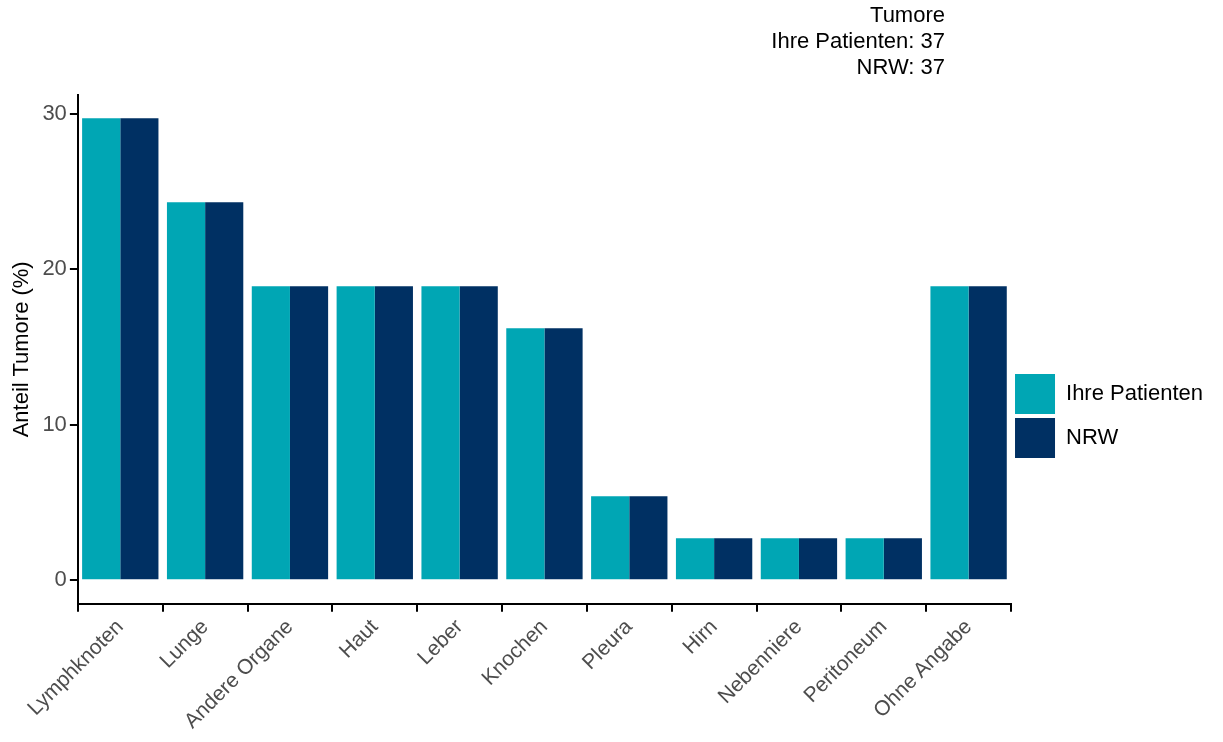 This screenshot has width=1223, height=742. I want to click on legend-label: NRW, so click(1092, 437).